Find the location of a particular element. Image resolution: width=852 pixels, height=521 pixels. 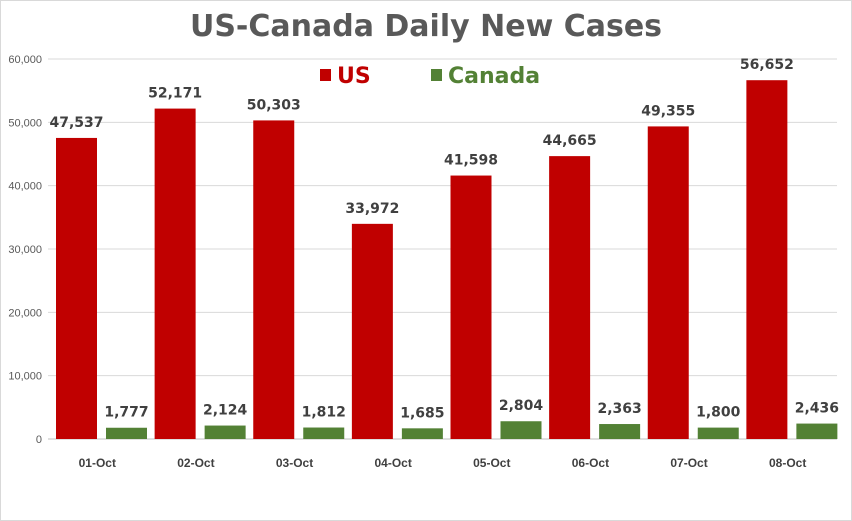

bar-us-02-oct is located at coordinates (175, 273).